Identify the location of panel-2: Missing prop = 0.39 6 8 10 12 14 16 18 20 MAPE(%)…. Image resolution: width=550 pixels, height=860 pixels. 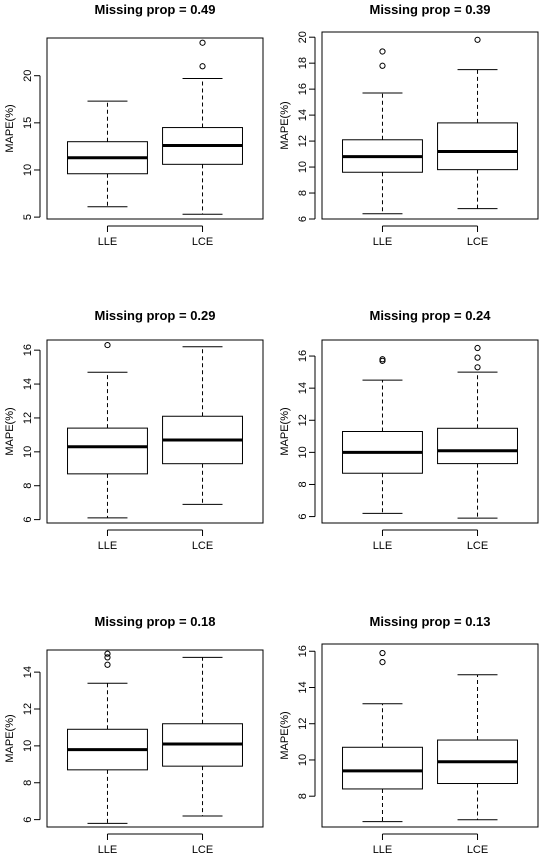
(409, 125).